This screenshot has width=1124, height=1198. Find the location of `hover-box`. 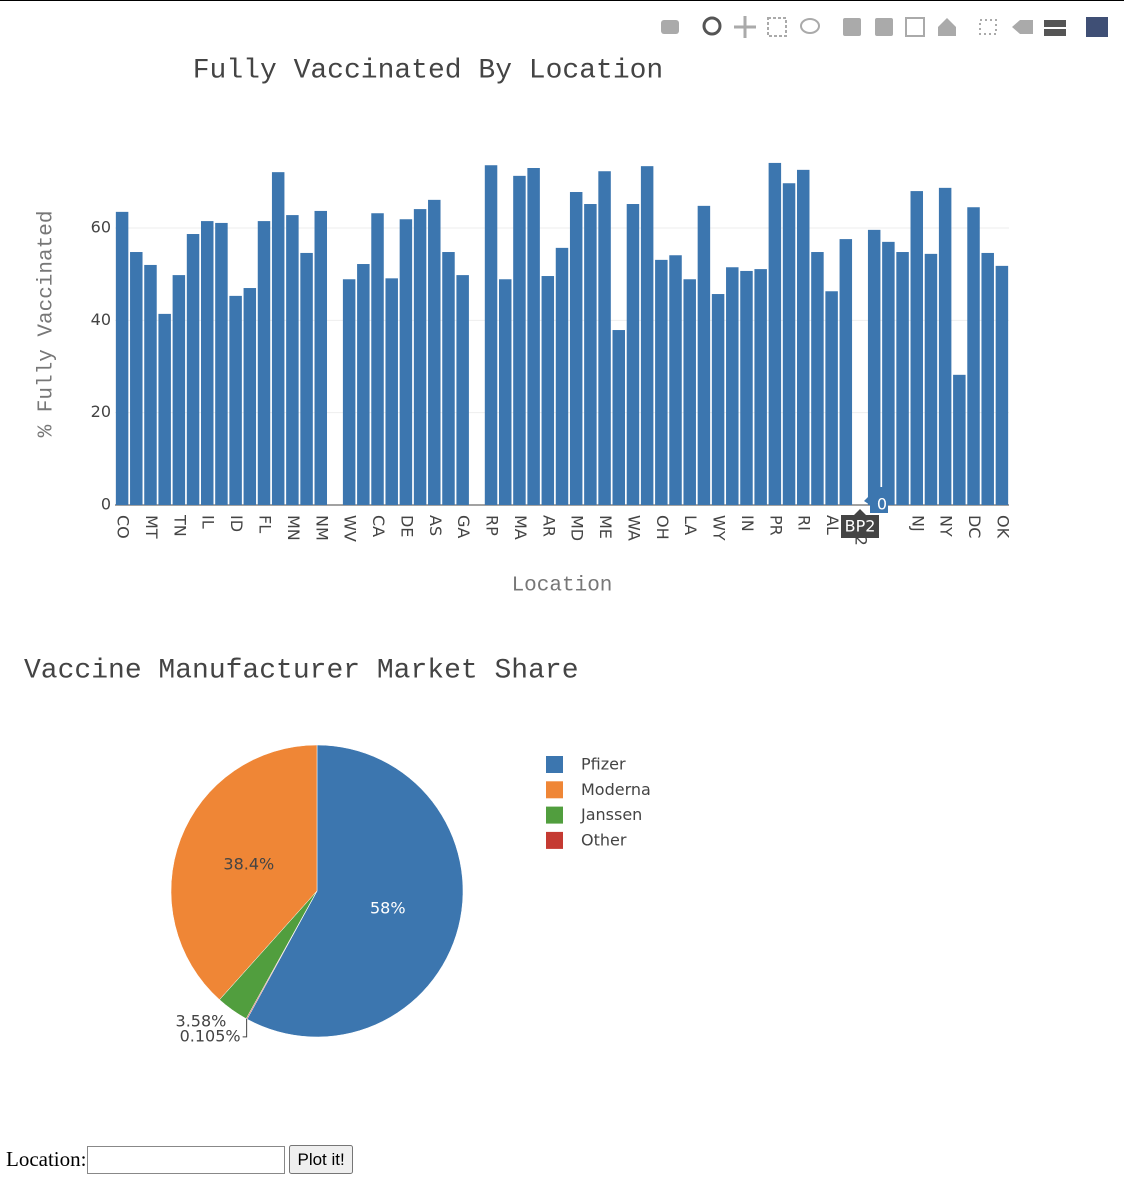

hover-box is located at coordinates (860, 523).